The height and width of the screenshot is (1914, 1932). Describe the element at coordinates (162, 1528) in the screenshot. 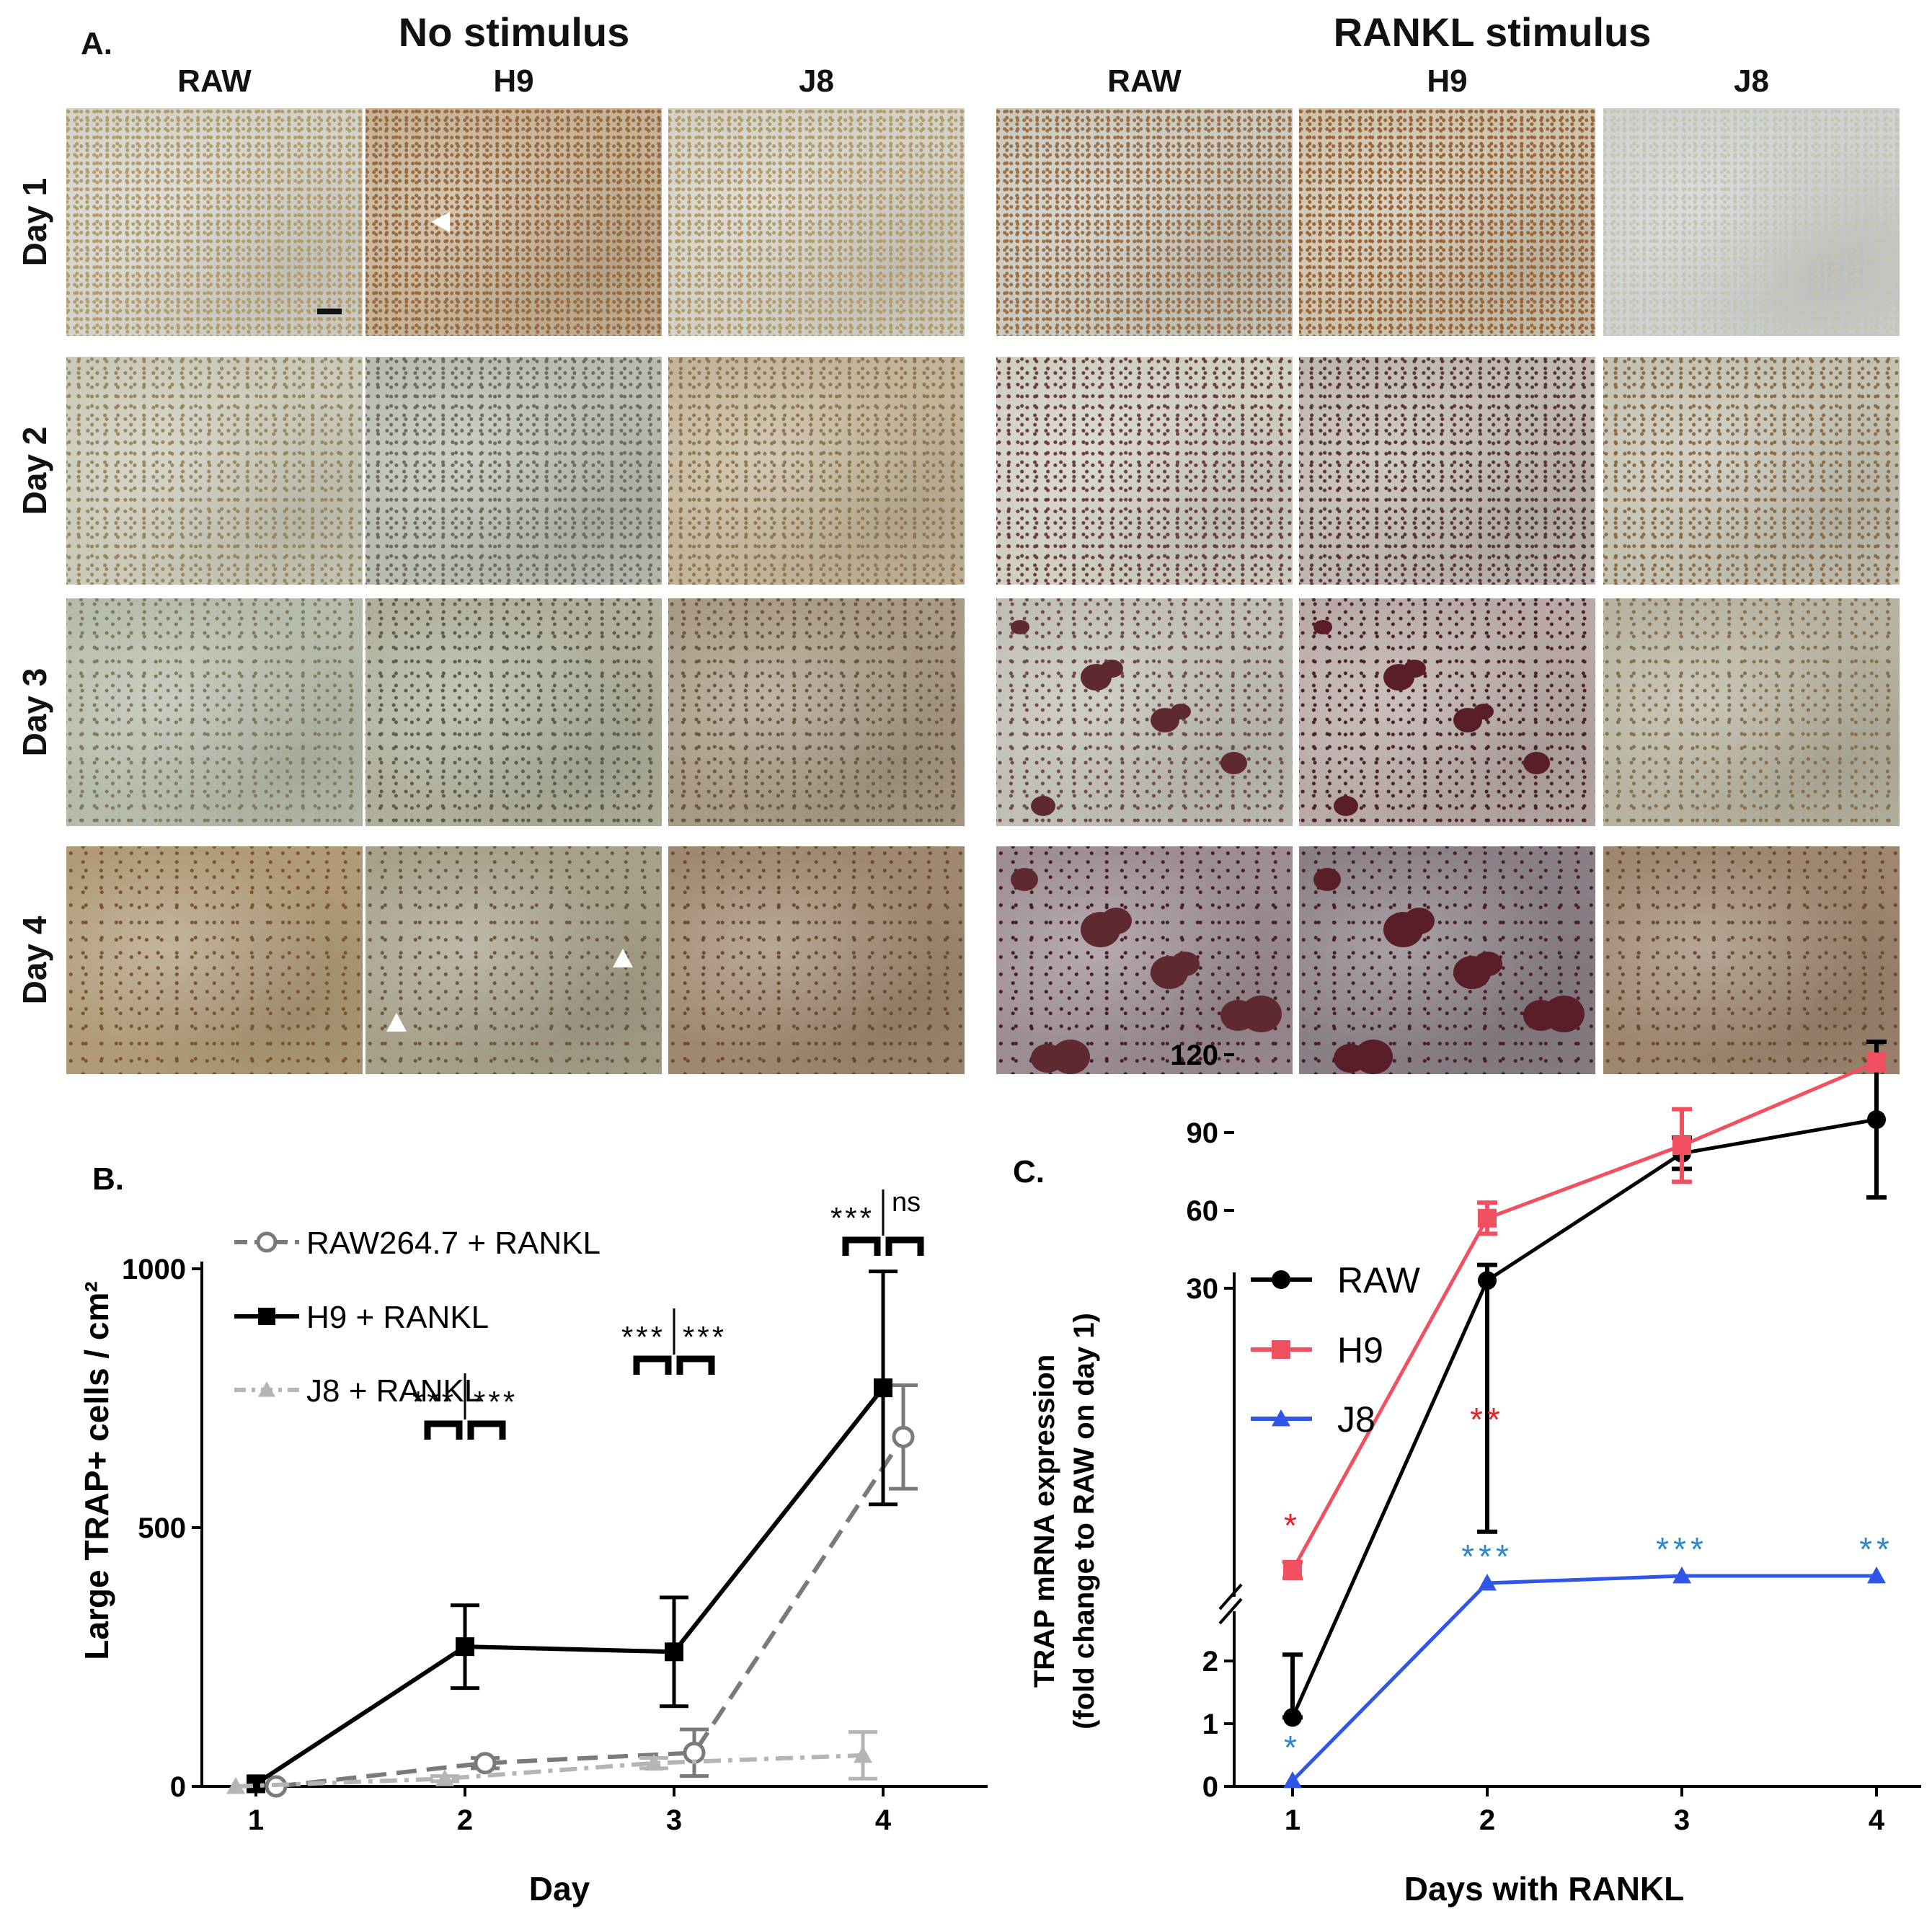

I see `panel-b-y-tick-label: 500` at that location.